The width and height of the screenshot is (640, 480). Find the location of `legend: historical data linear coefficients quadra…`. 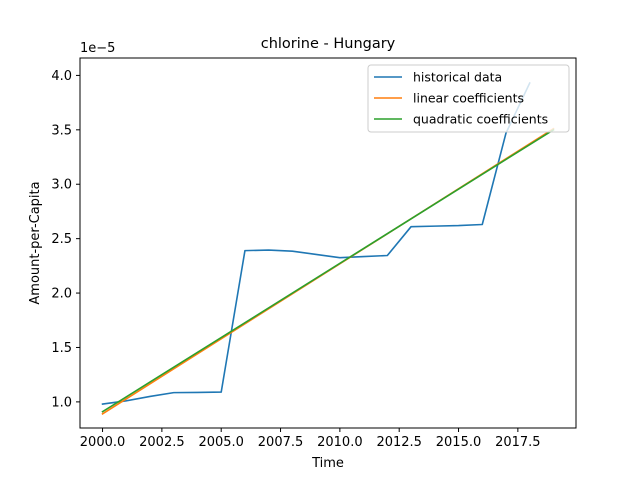

legend: historical data linear coefficients quadra… is located at coordinates (468, 98).